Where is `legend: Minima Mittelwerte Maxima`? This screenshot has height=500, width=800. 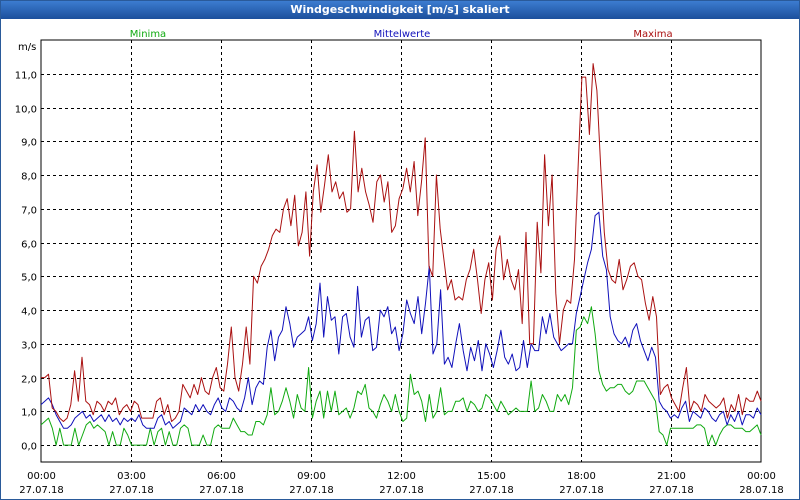 legend: Minima Mittelwerte Maxima is located at coordinates (401, 34).